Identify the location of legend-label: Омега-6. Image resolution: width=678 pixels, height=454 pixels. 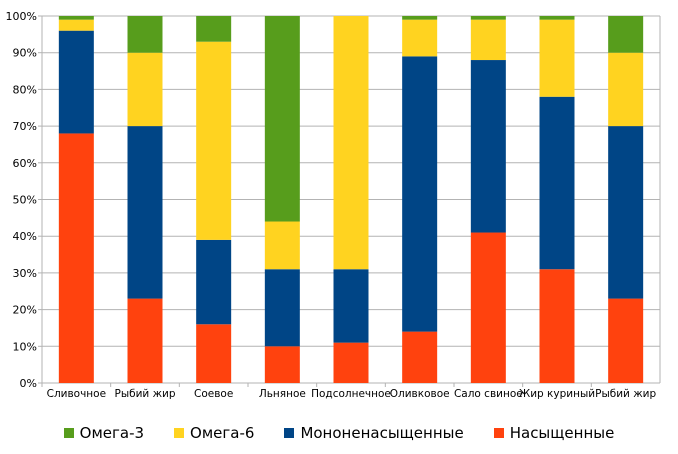
(222, 433).